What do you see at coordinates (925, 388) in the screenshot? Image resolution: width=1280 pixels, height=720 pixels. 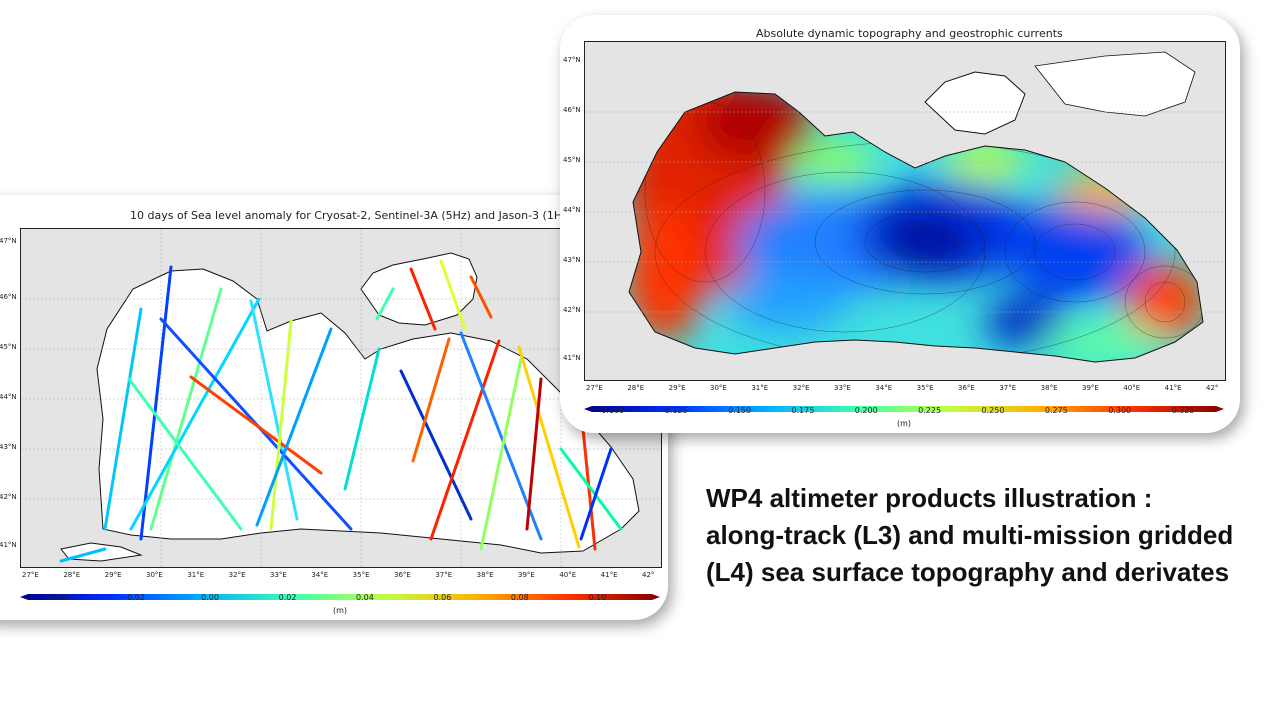 I see `adt-lon-label: 35°E` at bounding box center [925, 388].